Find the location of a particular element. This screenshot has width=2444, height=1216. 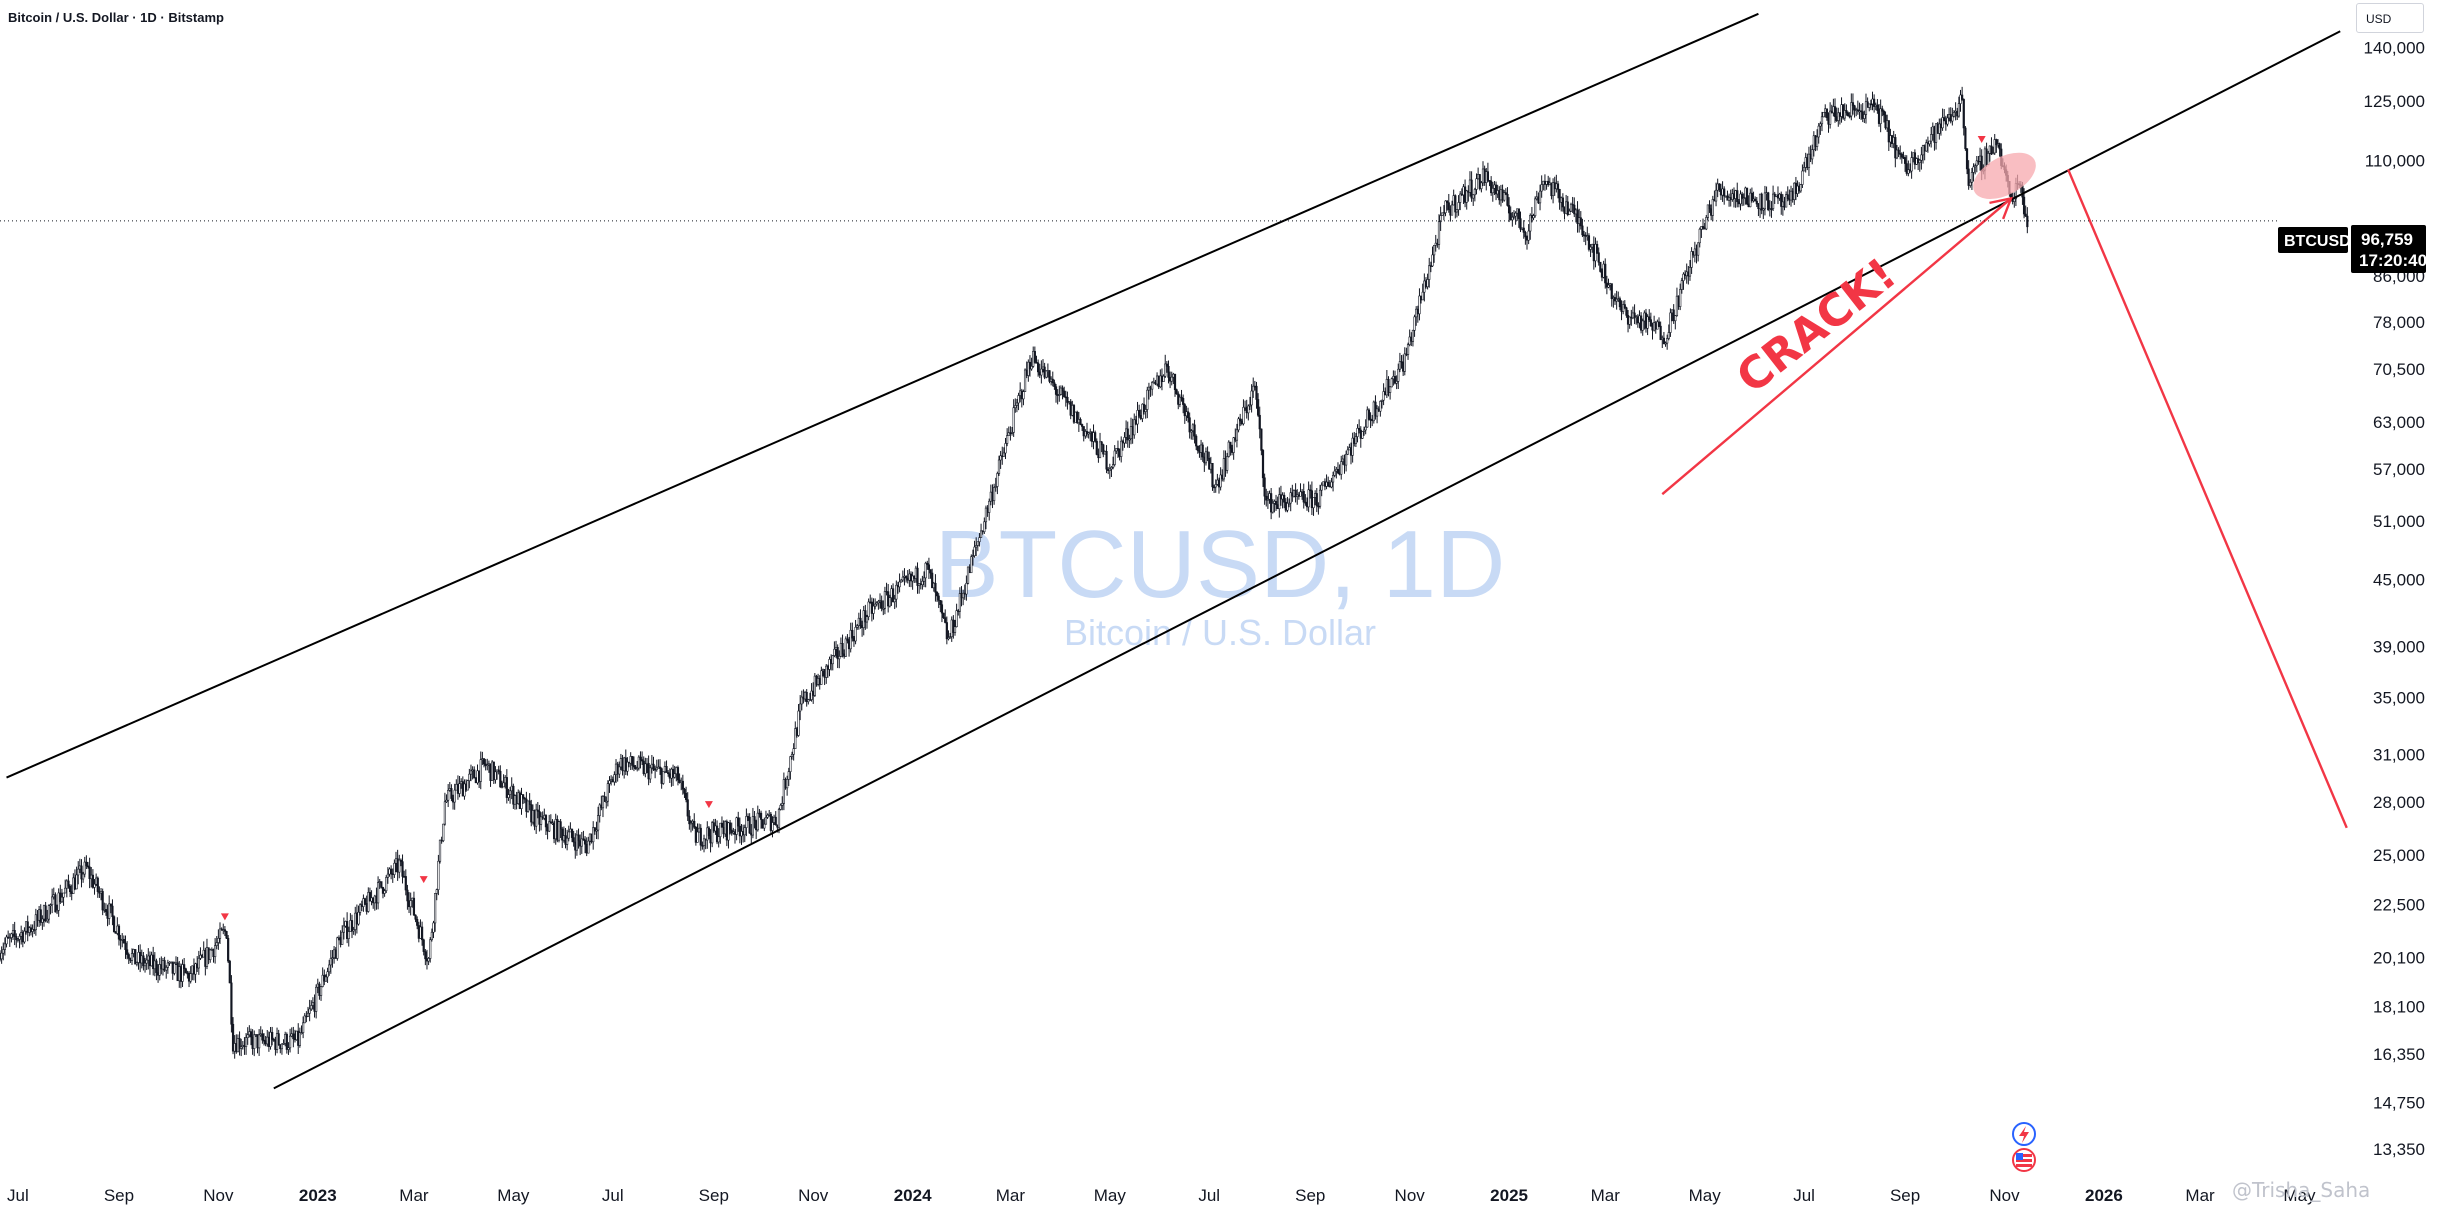

watermark-symbol: BTCUSD, 1D is located at coordinates (1220, 564).